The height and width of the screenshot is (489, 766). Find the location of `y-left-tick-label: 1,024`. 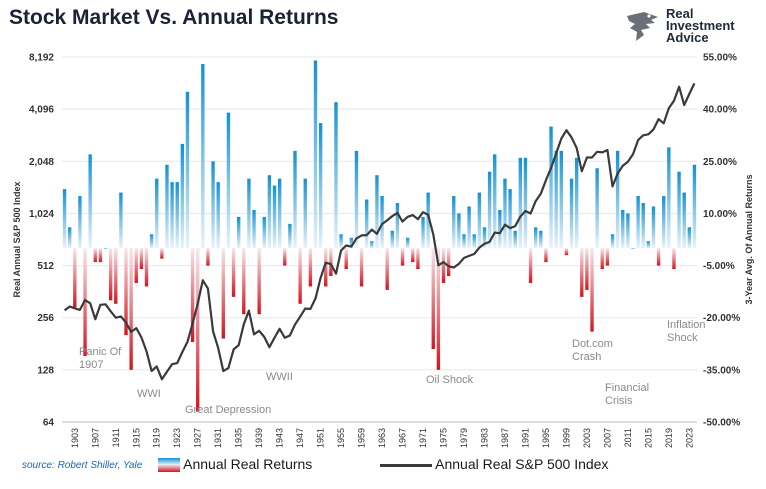

y-left-tick-label: 1,024 is located at coordinates (41, 214).